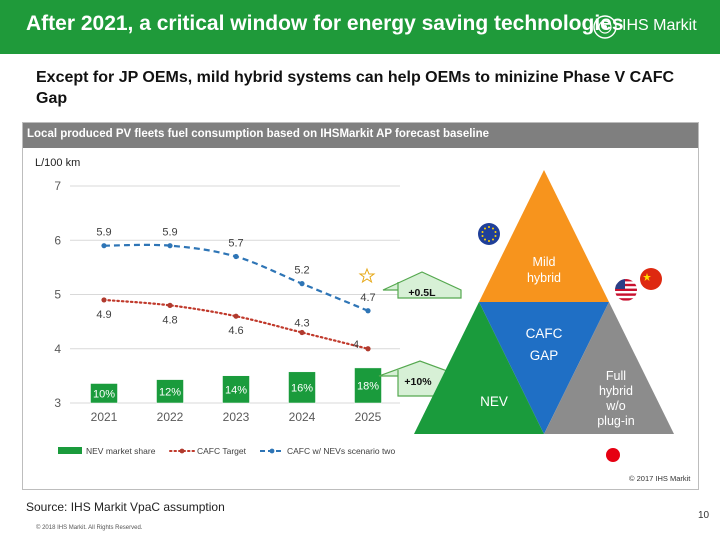  I want to click on x-tick-label: 2022, so click(170, 417).